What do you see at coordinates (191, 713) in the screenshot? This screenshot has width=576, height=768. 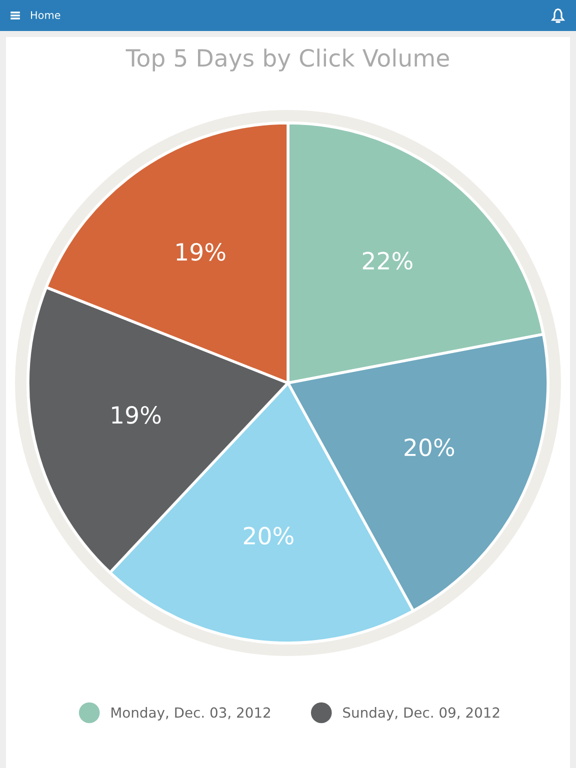 I see `legend-label: Monday, Dec. 03, 2012` at bounding box center [191, 713].